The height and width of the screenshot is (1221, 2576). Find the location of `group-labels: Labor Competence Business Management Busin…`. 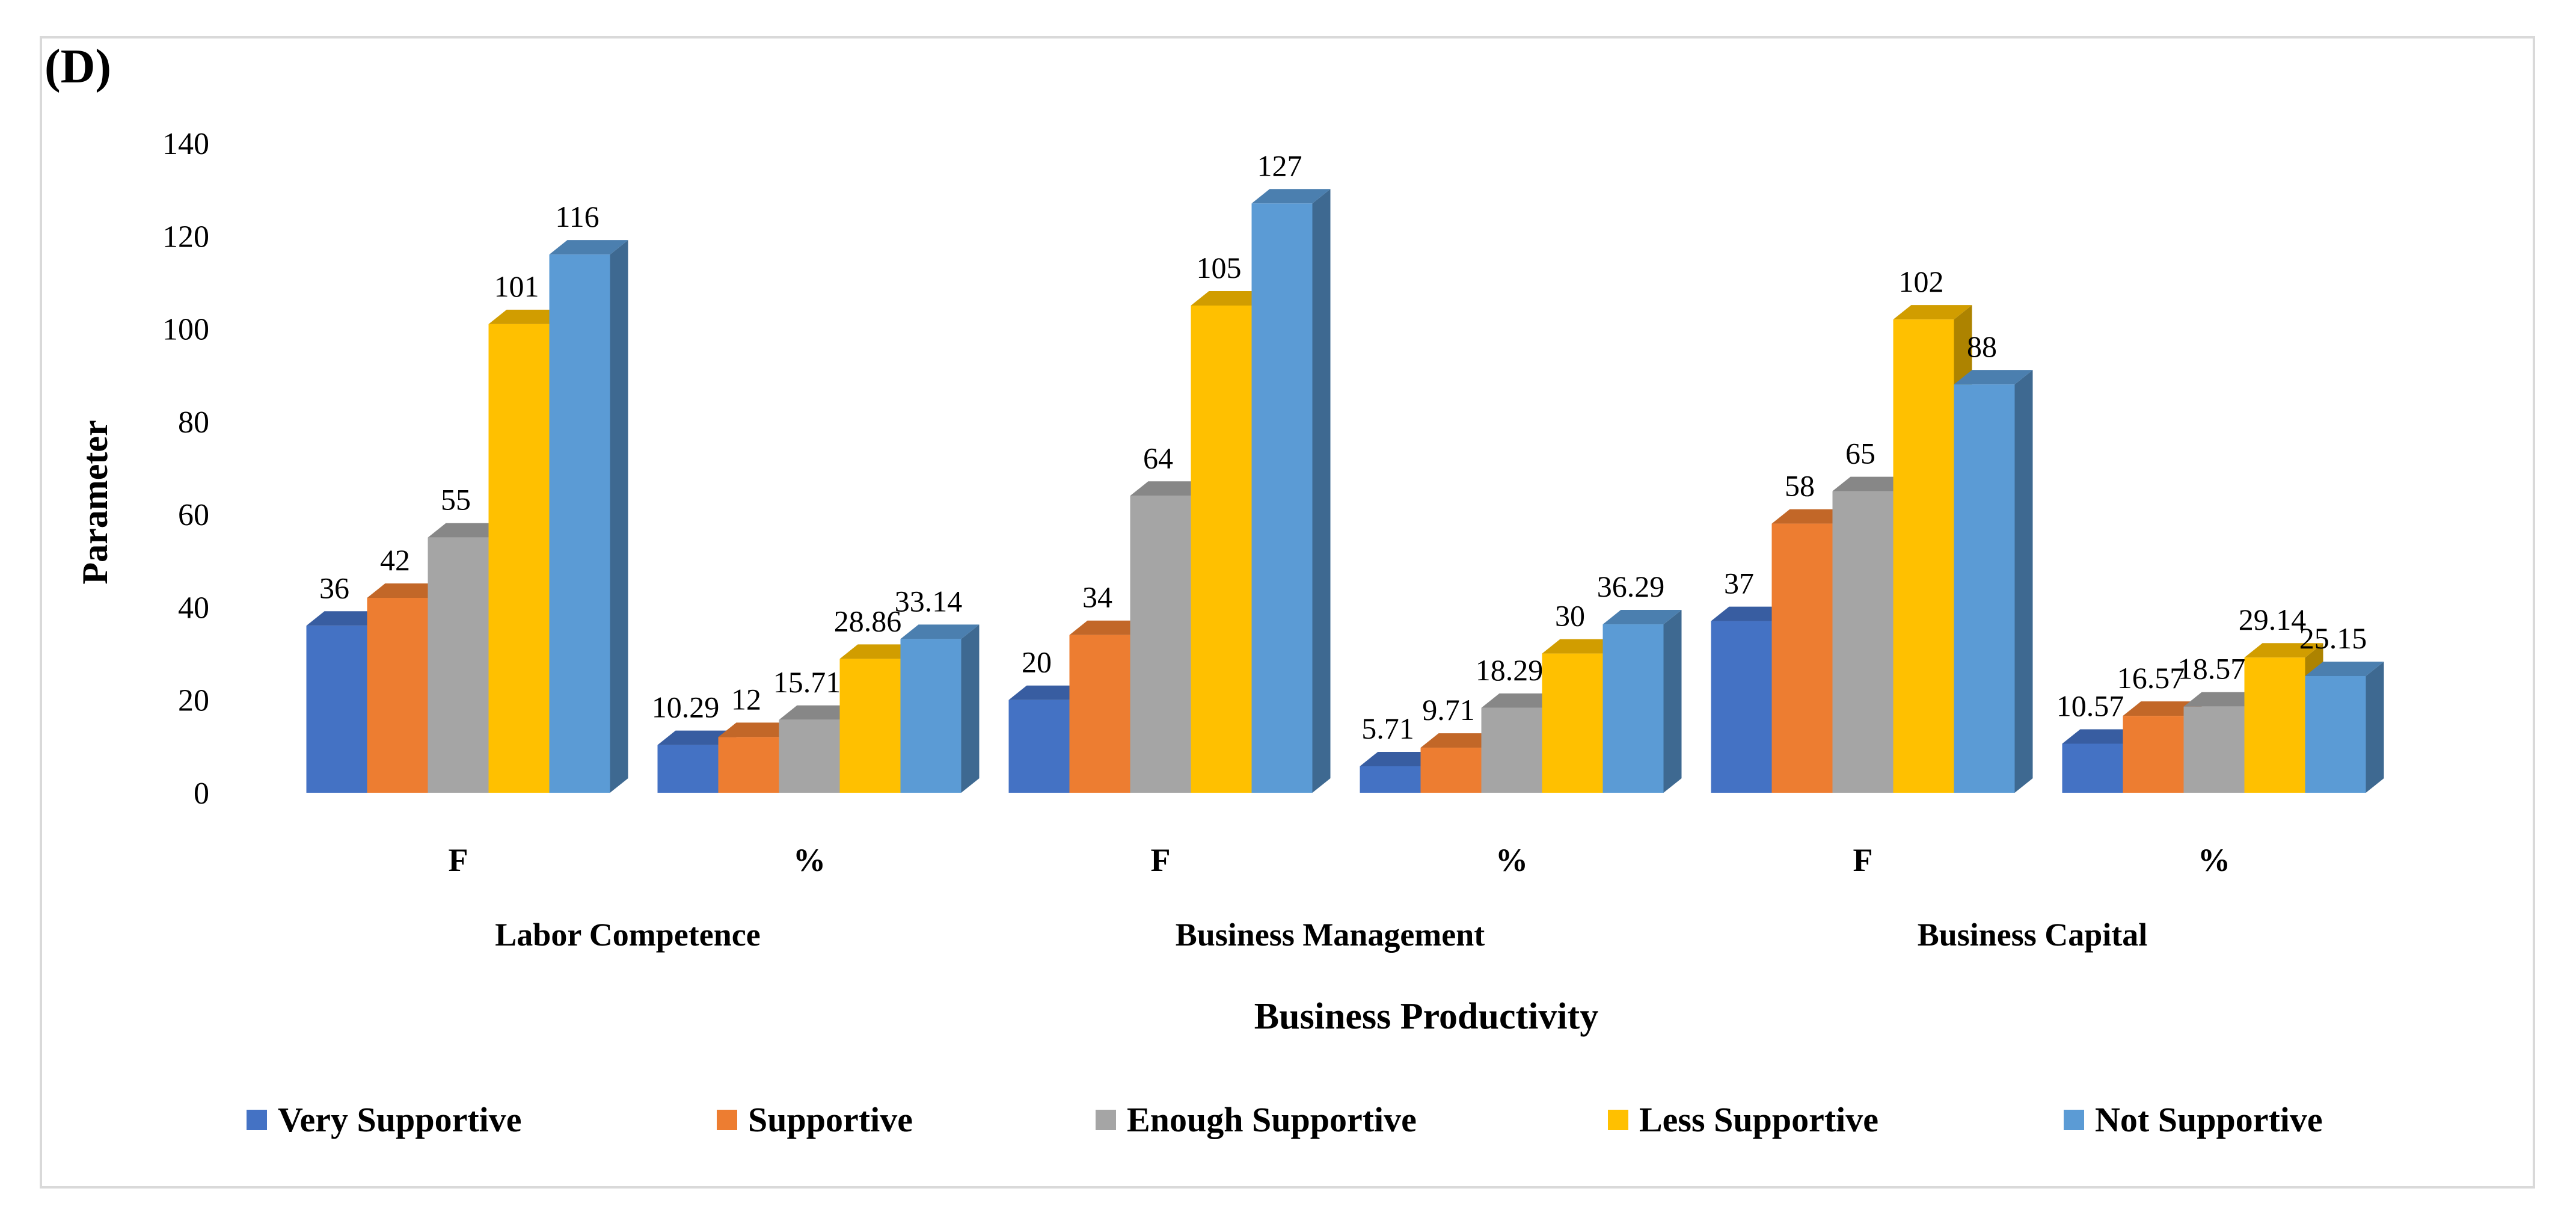

group-labels: Labor Competence Business Management Busin… is located at coordinates (1321, 935).